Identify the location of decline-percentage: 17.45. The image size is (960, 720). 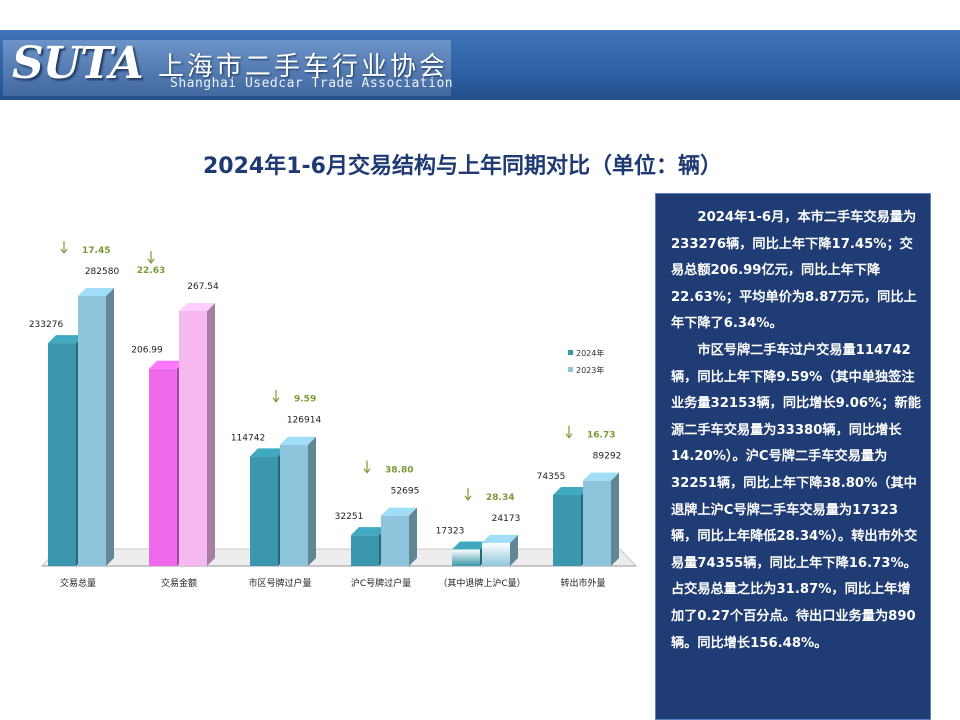
(96, 251).